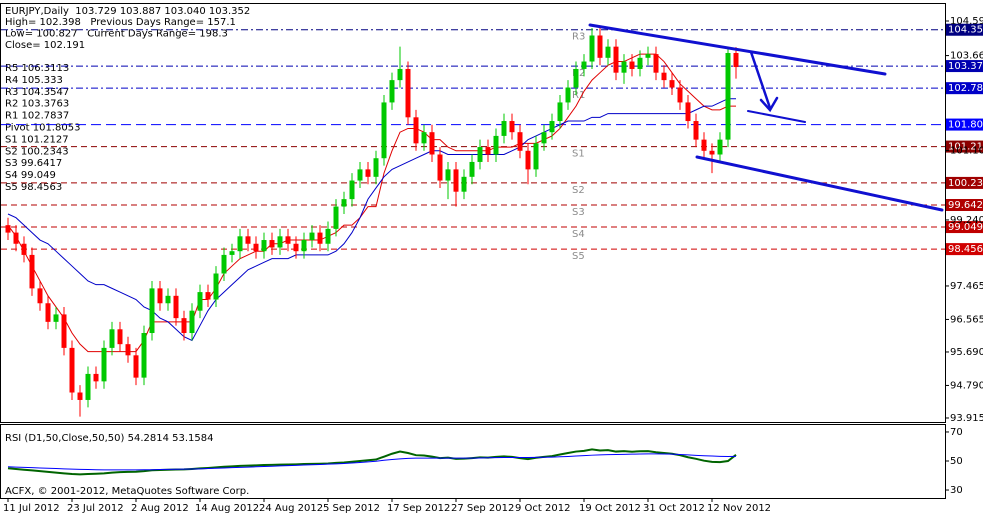  Describe the element at coordinates (95, 508) in the screenshot. I see `x-tick-label: 23 Jul 2012` at that location.